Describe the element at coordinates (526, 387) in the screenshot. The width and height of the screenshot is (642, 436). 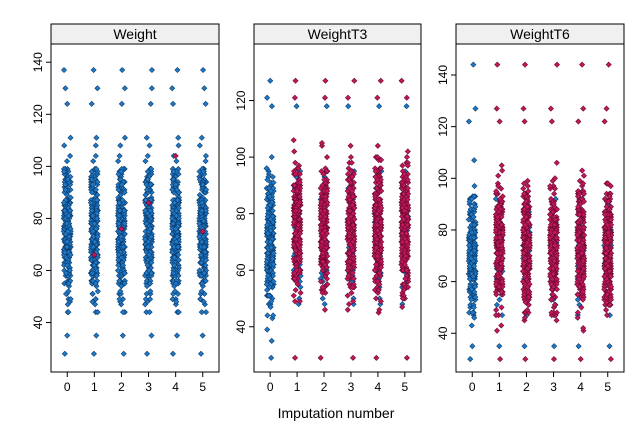
I see `x-tick-label: 2` at that location.